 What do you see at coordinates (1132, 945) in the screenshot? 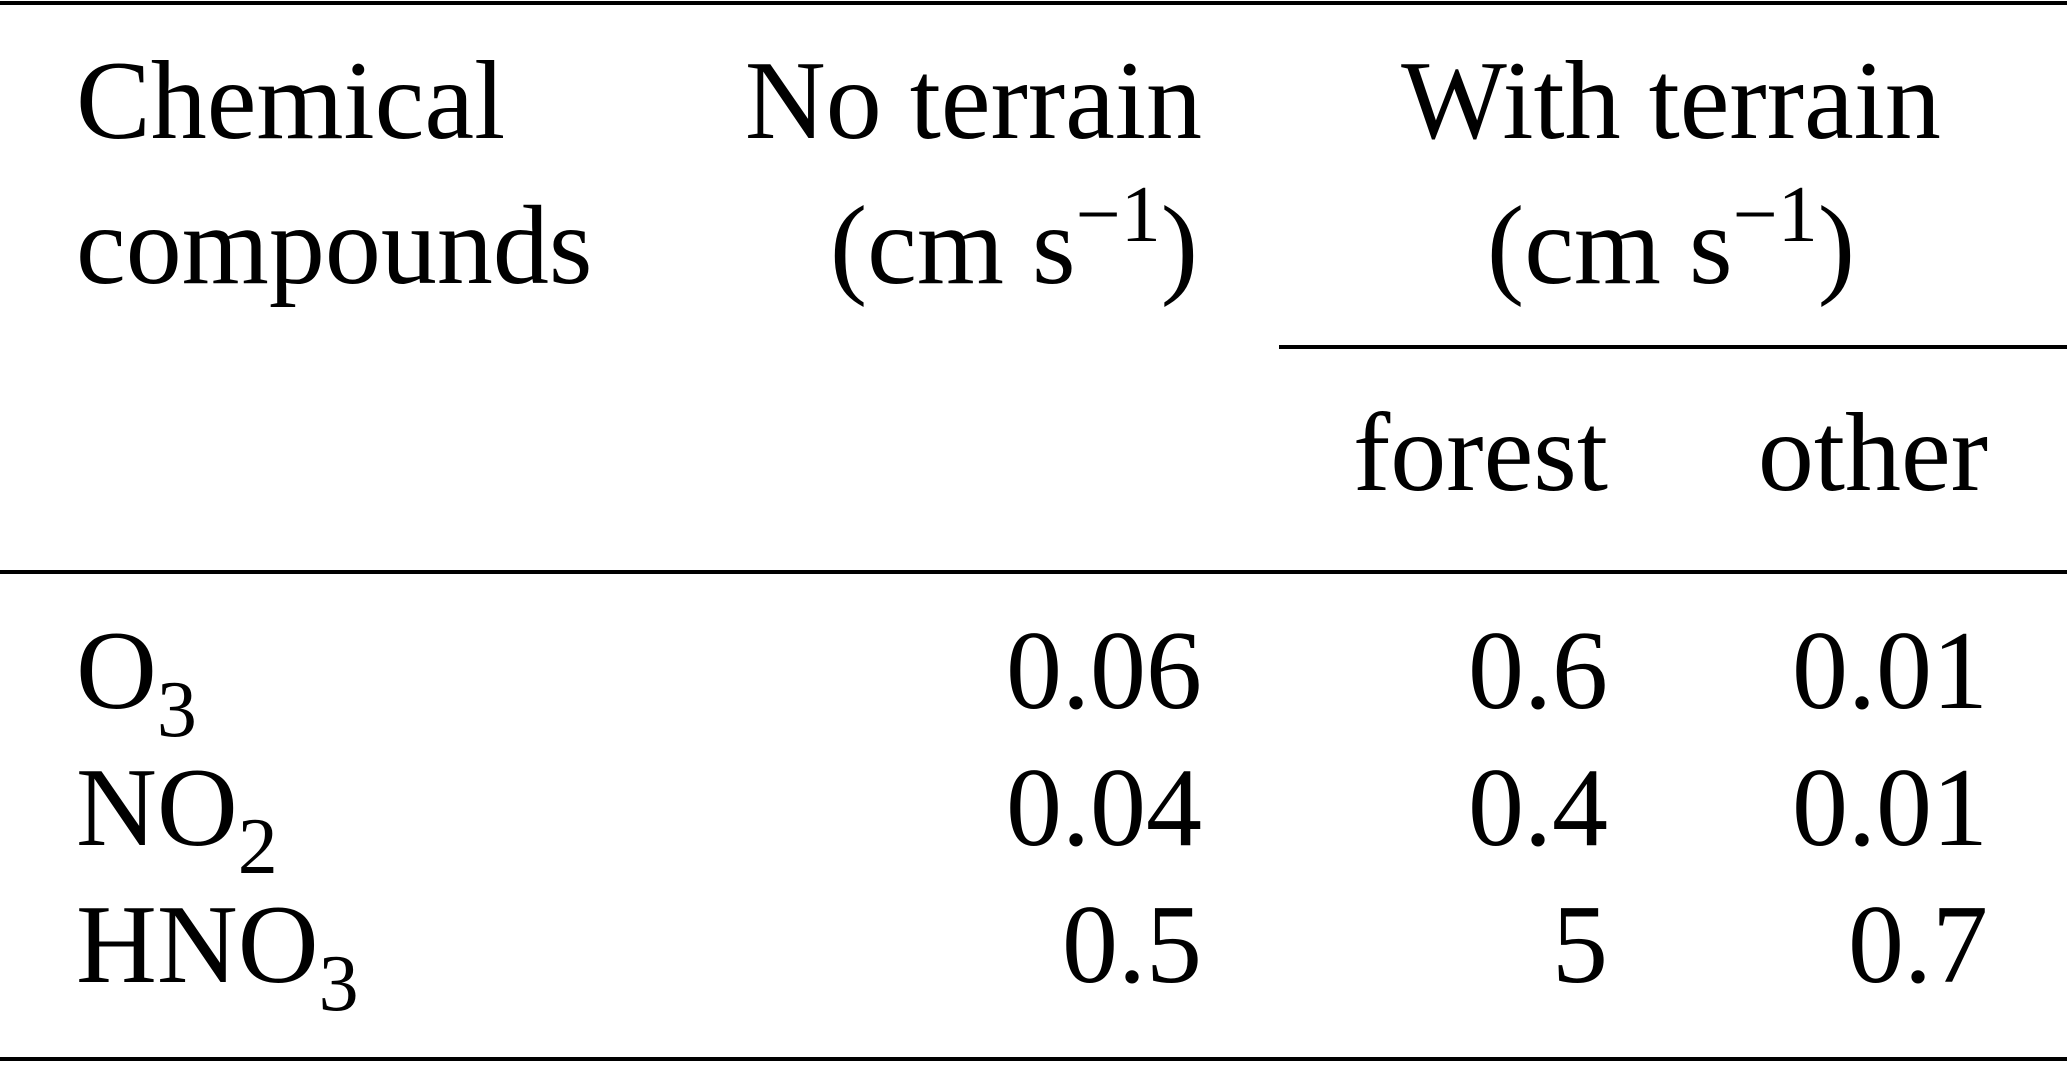
I see `value-cell: 0.5` at bounding box center [1132, 945].